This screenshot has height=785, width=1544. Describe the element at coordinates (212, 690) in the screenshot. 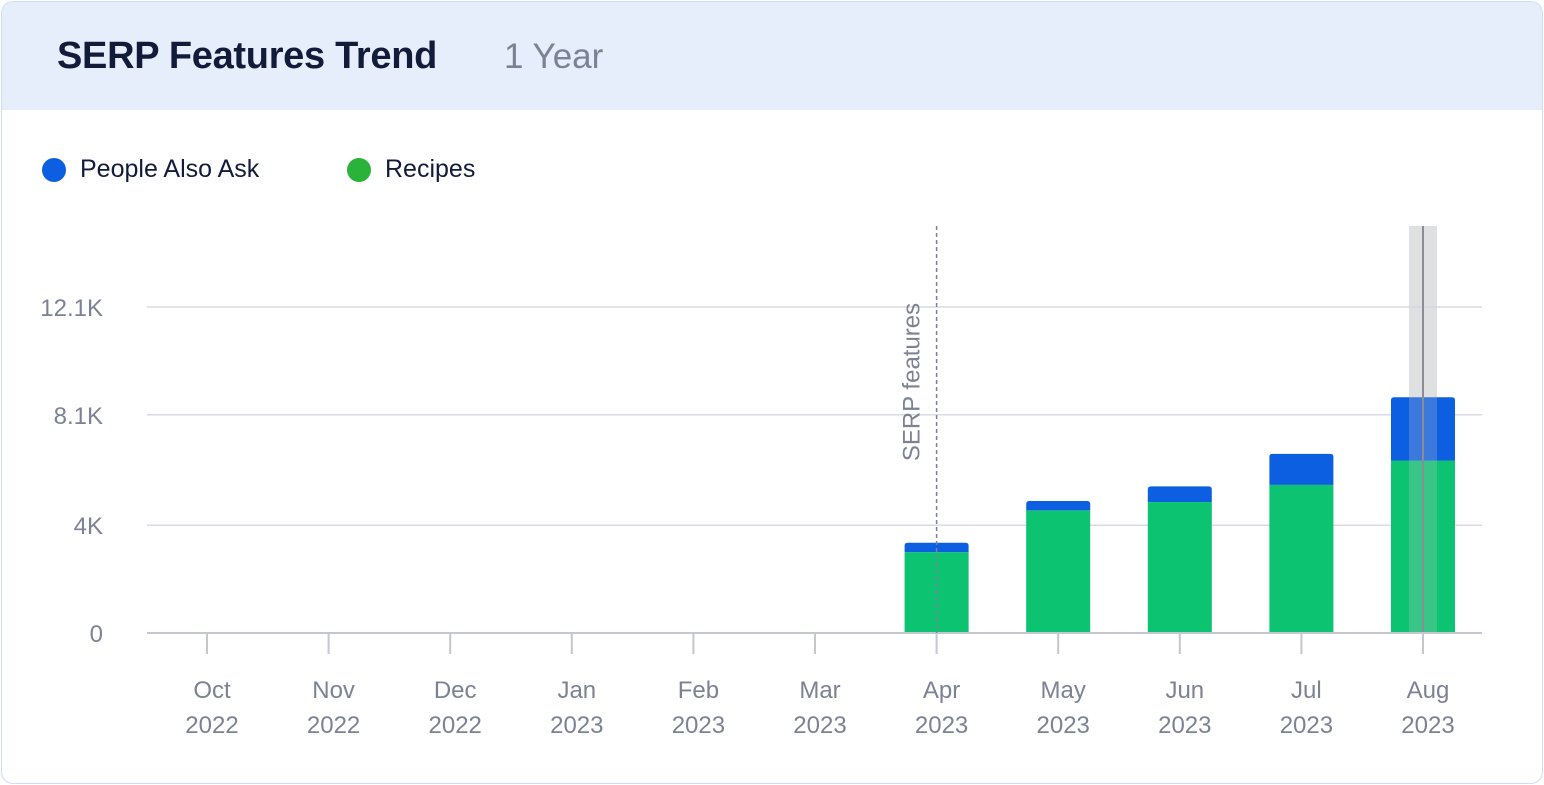

I see `x-tick-label-month: Oct` at that location.